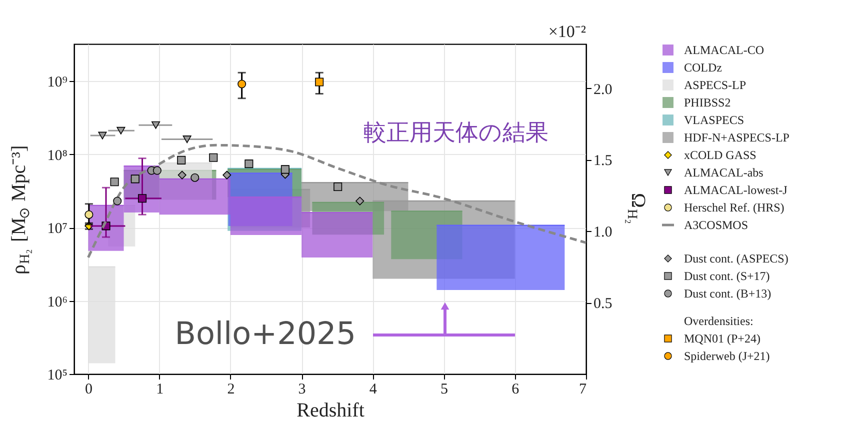 This screenshot has width=865, height=436. I want to click on y2-axis-title: ΩH₂, so click(636, 208).